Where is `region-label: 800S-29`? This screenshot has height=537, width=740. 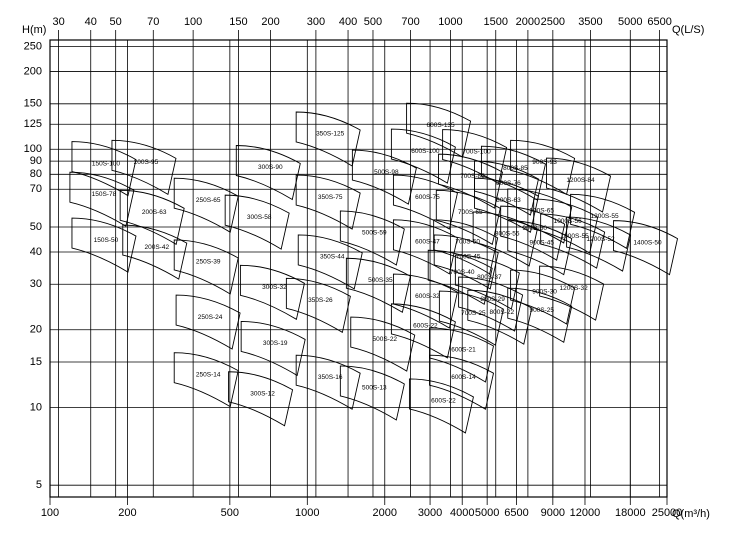 region-label: 800S-29 is located at coordinates (492, 299).